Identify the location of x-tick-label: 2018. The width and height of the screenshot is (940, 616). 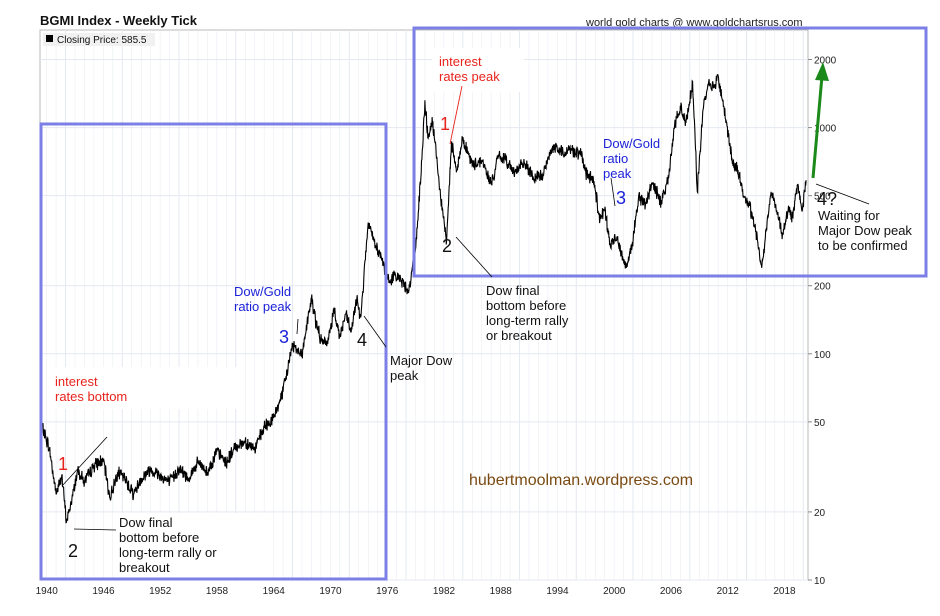
(784, 591).